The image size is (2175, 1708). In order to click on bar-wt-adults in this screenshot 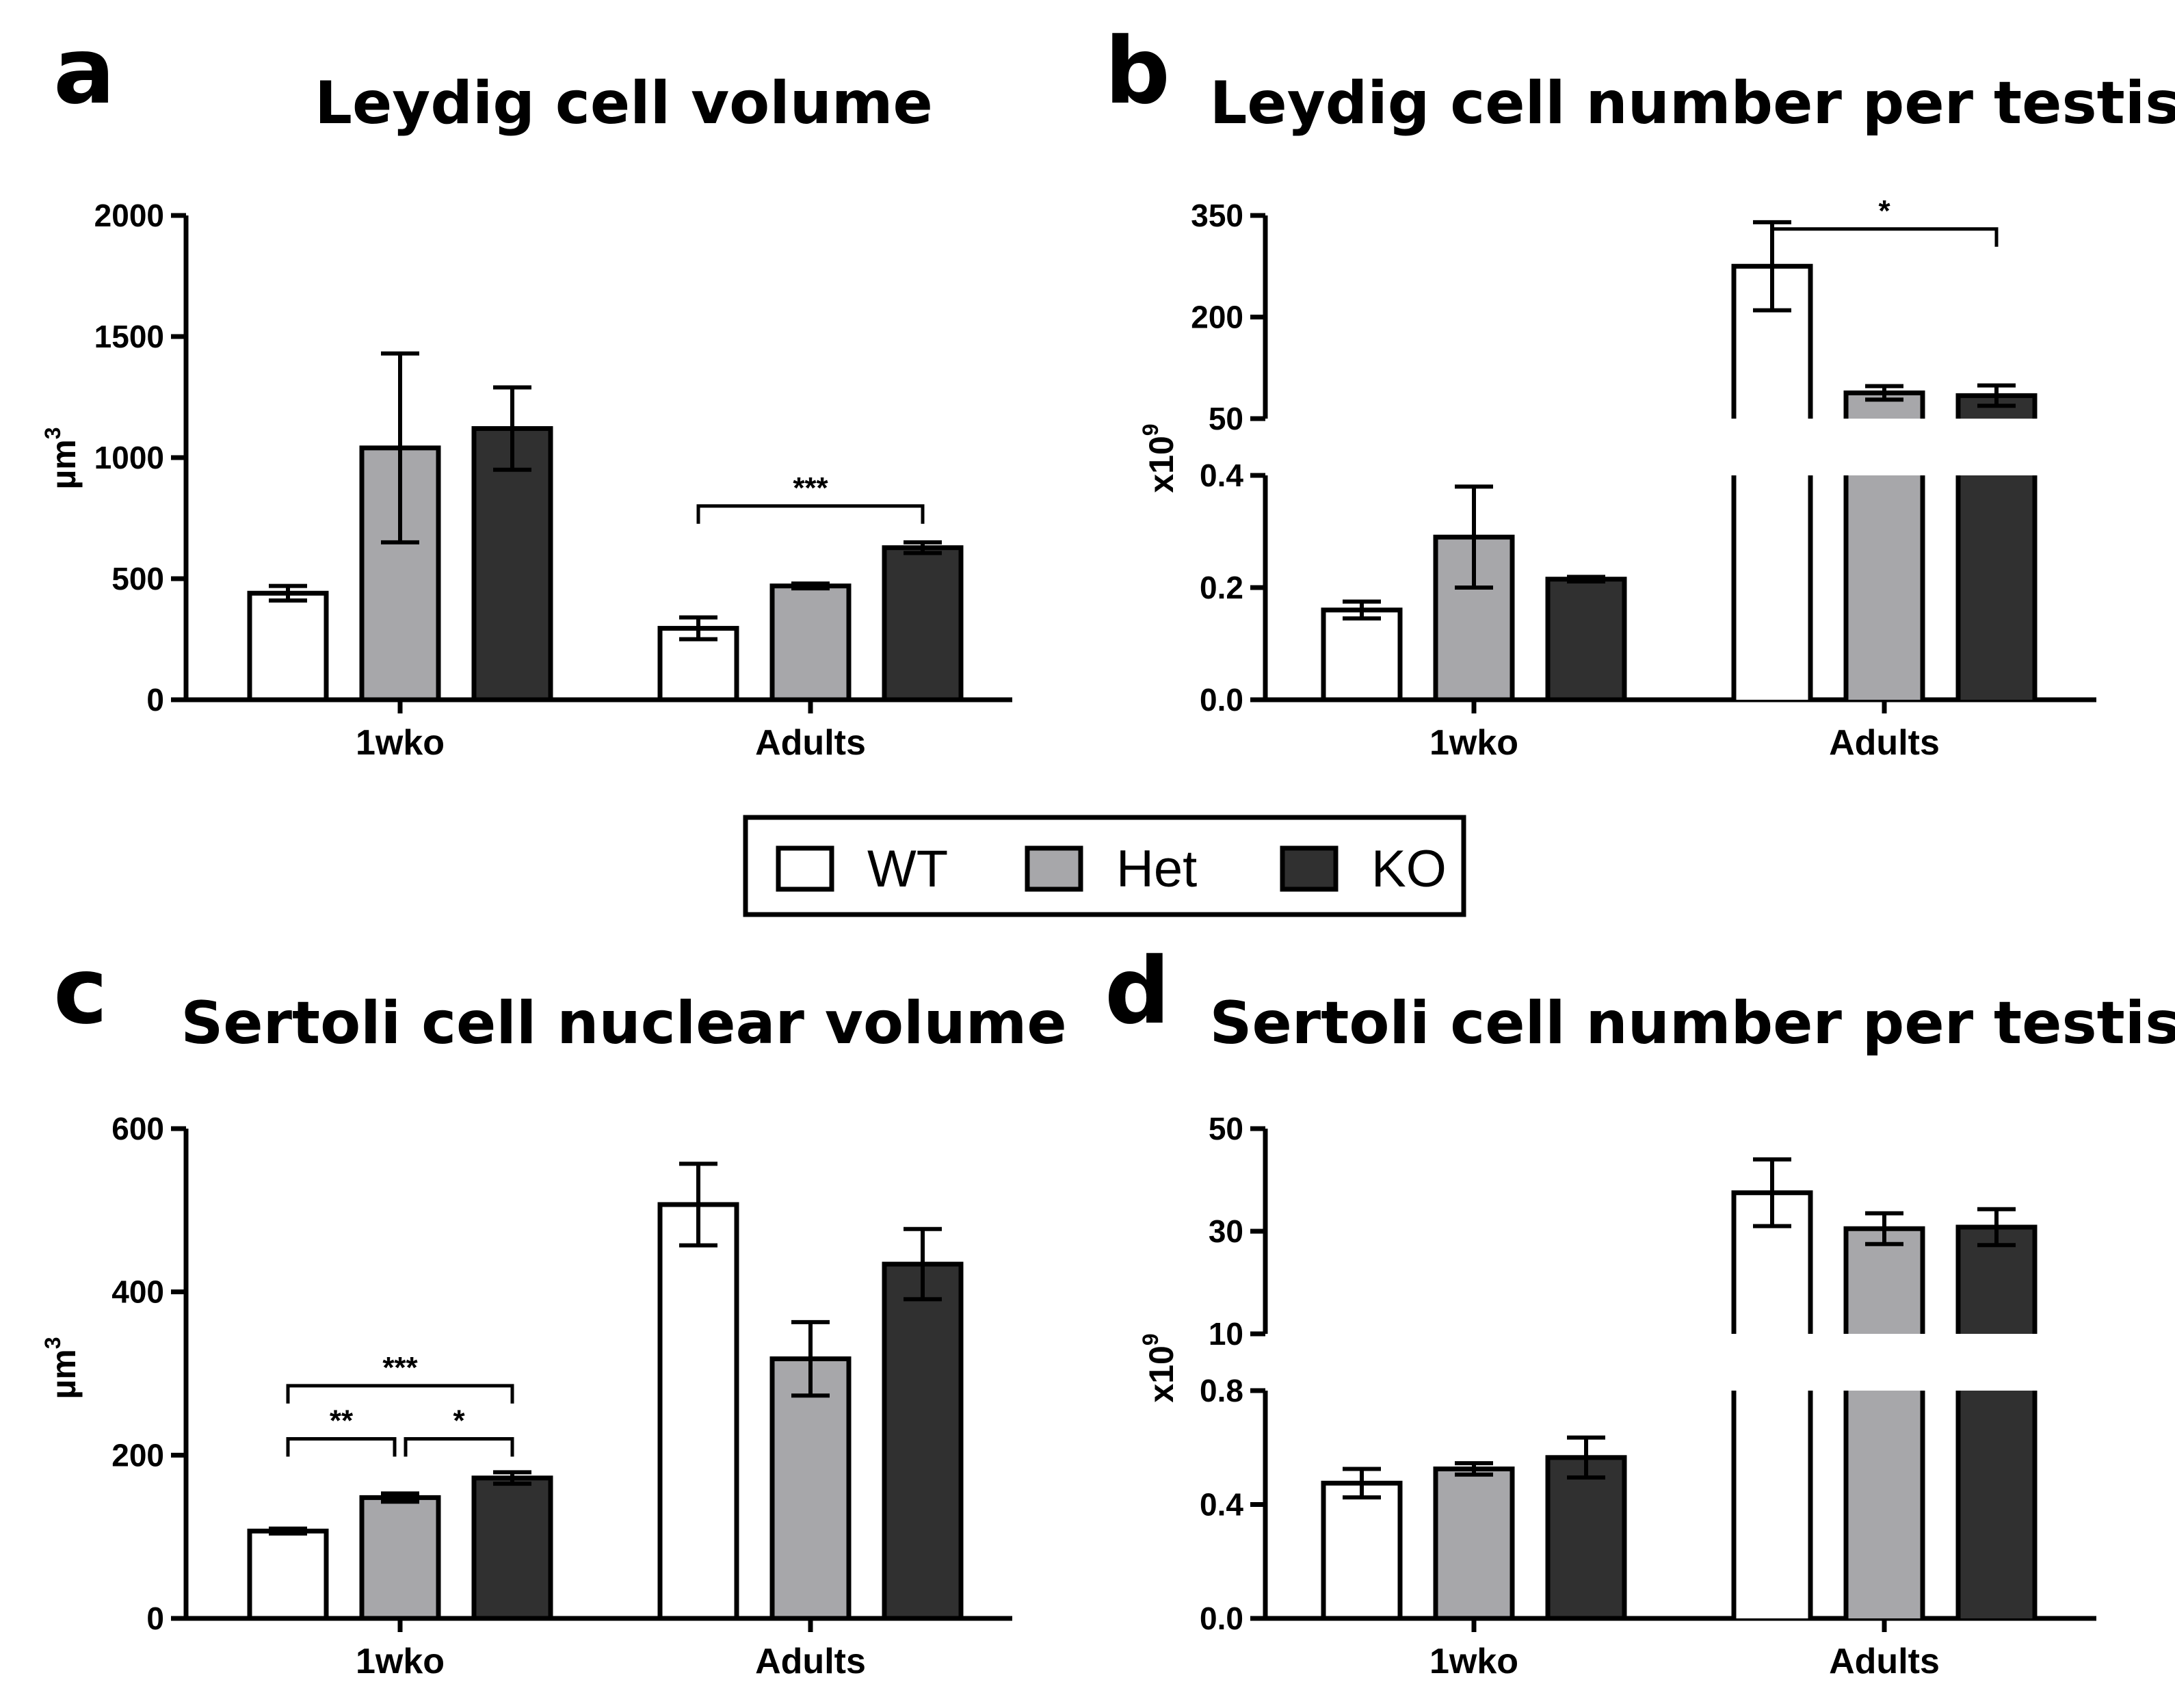, I will do `click(698, 1411)`.